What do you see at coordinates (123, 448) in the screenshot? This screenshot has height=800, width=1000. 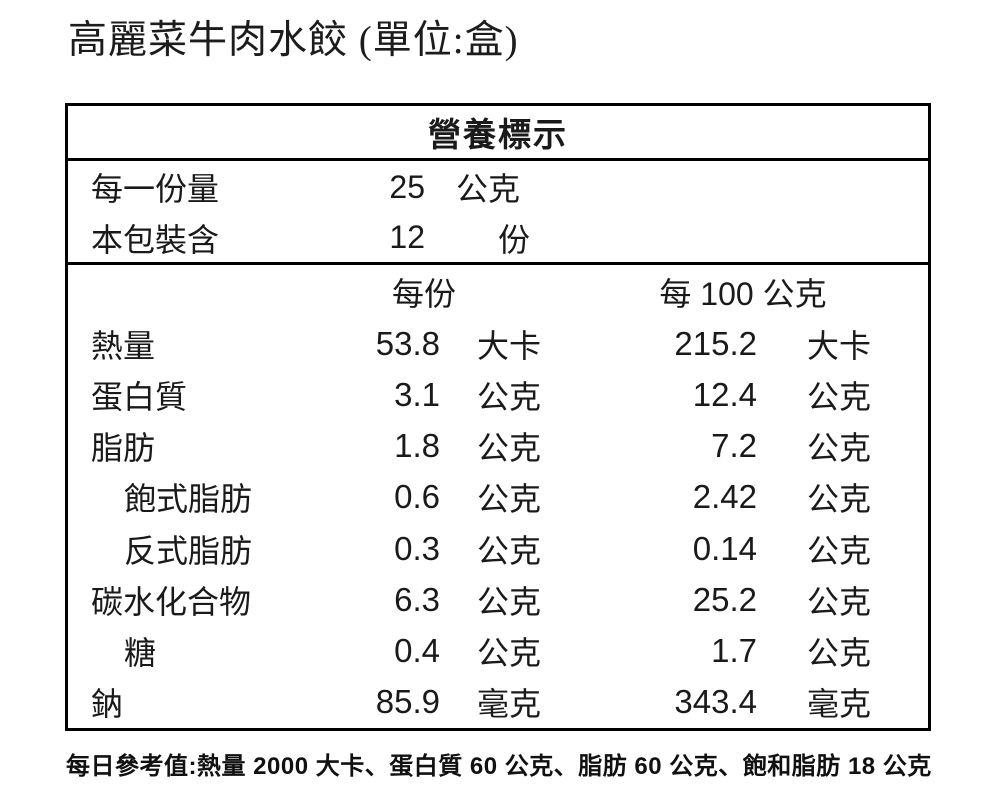 I see `nutrient-label: 脂肪` at bounding box center [123, 448].